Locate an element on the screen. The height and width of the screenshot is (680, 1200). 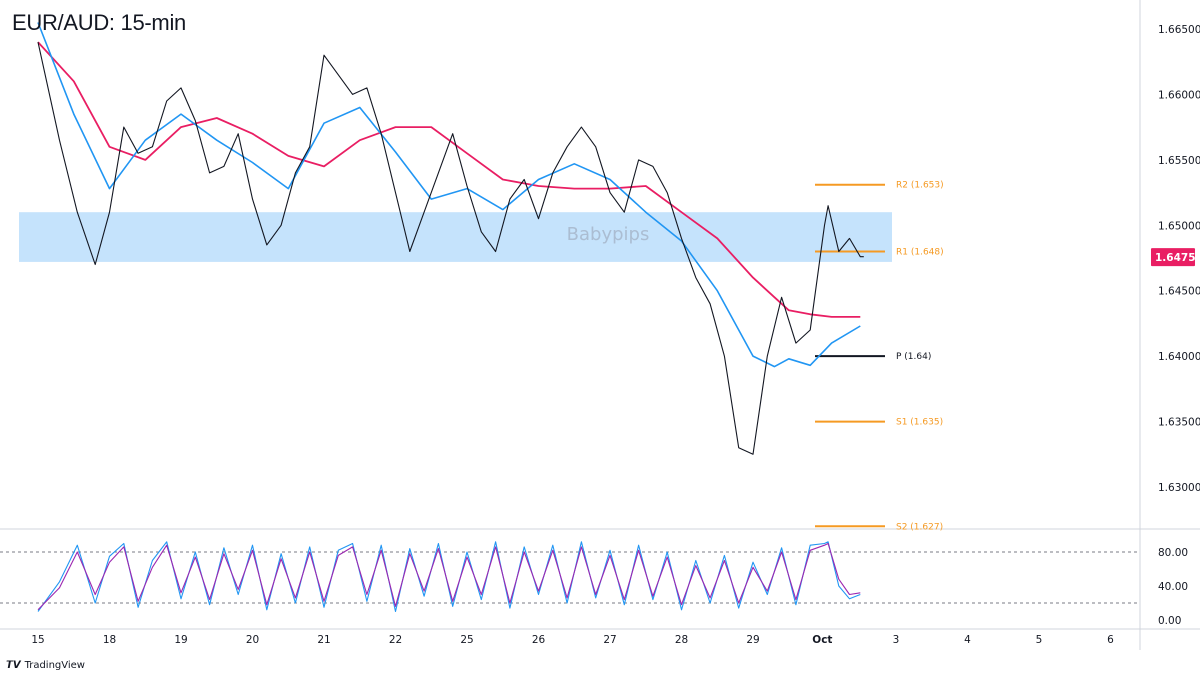
time-tick-label-14: 5 is located at coordinates (1039, 640).